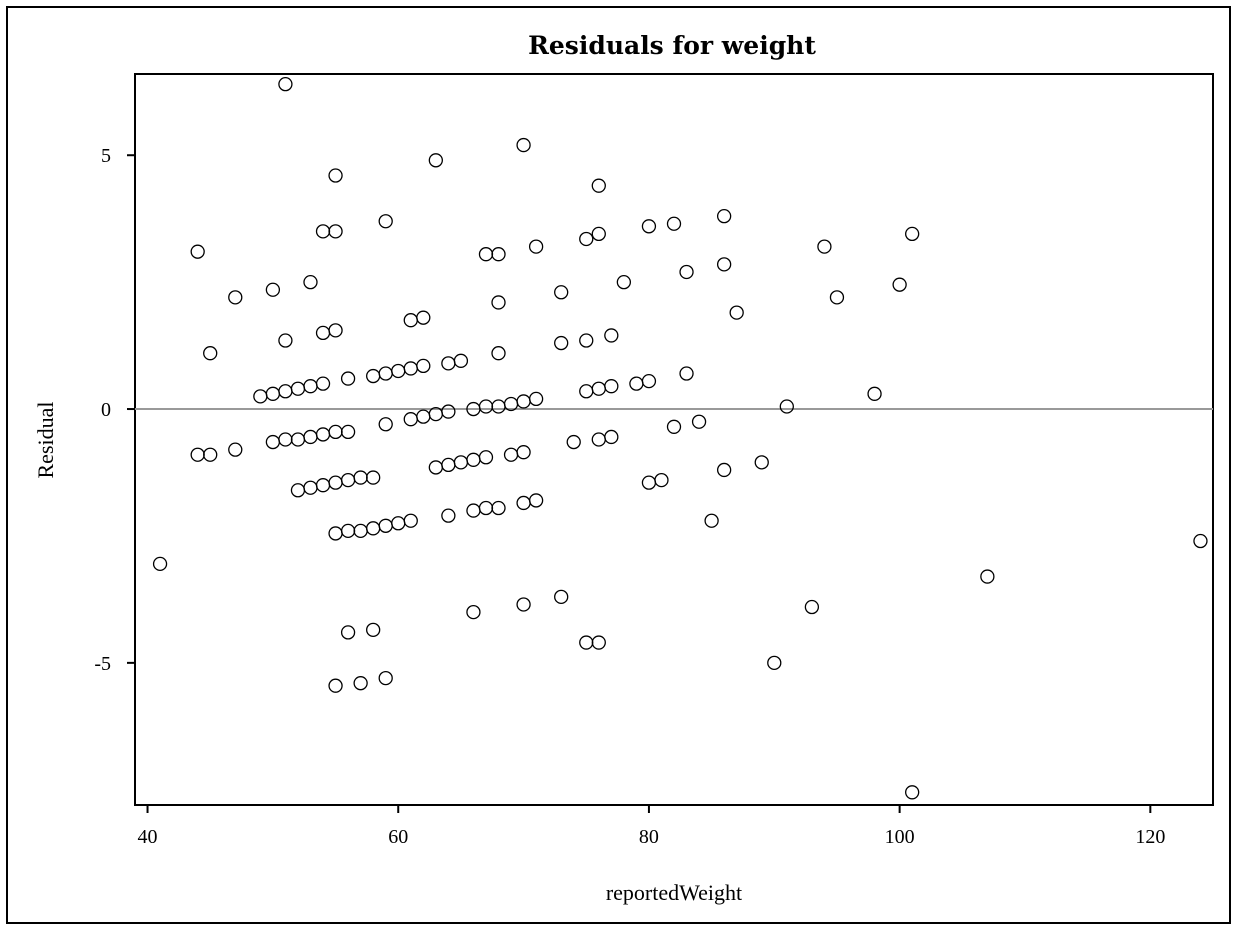 The height and width of the screenshot is (926, 1235). What do you see at coordinates (398, 837) in the screenshot?
I see `x-tick-label: 60` at bounding box center [398, 837].